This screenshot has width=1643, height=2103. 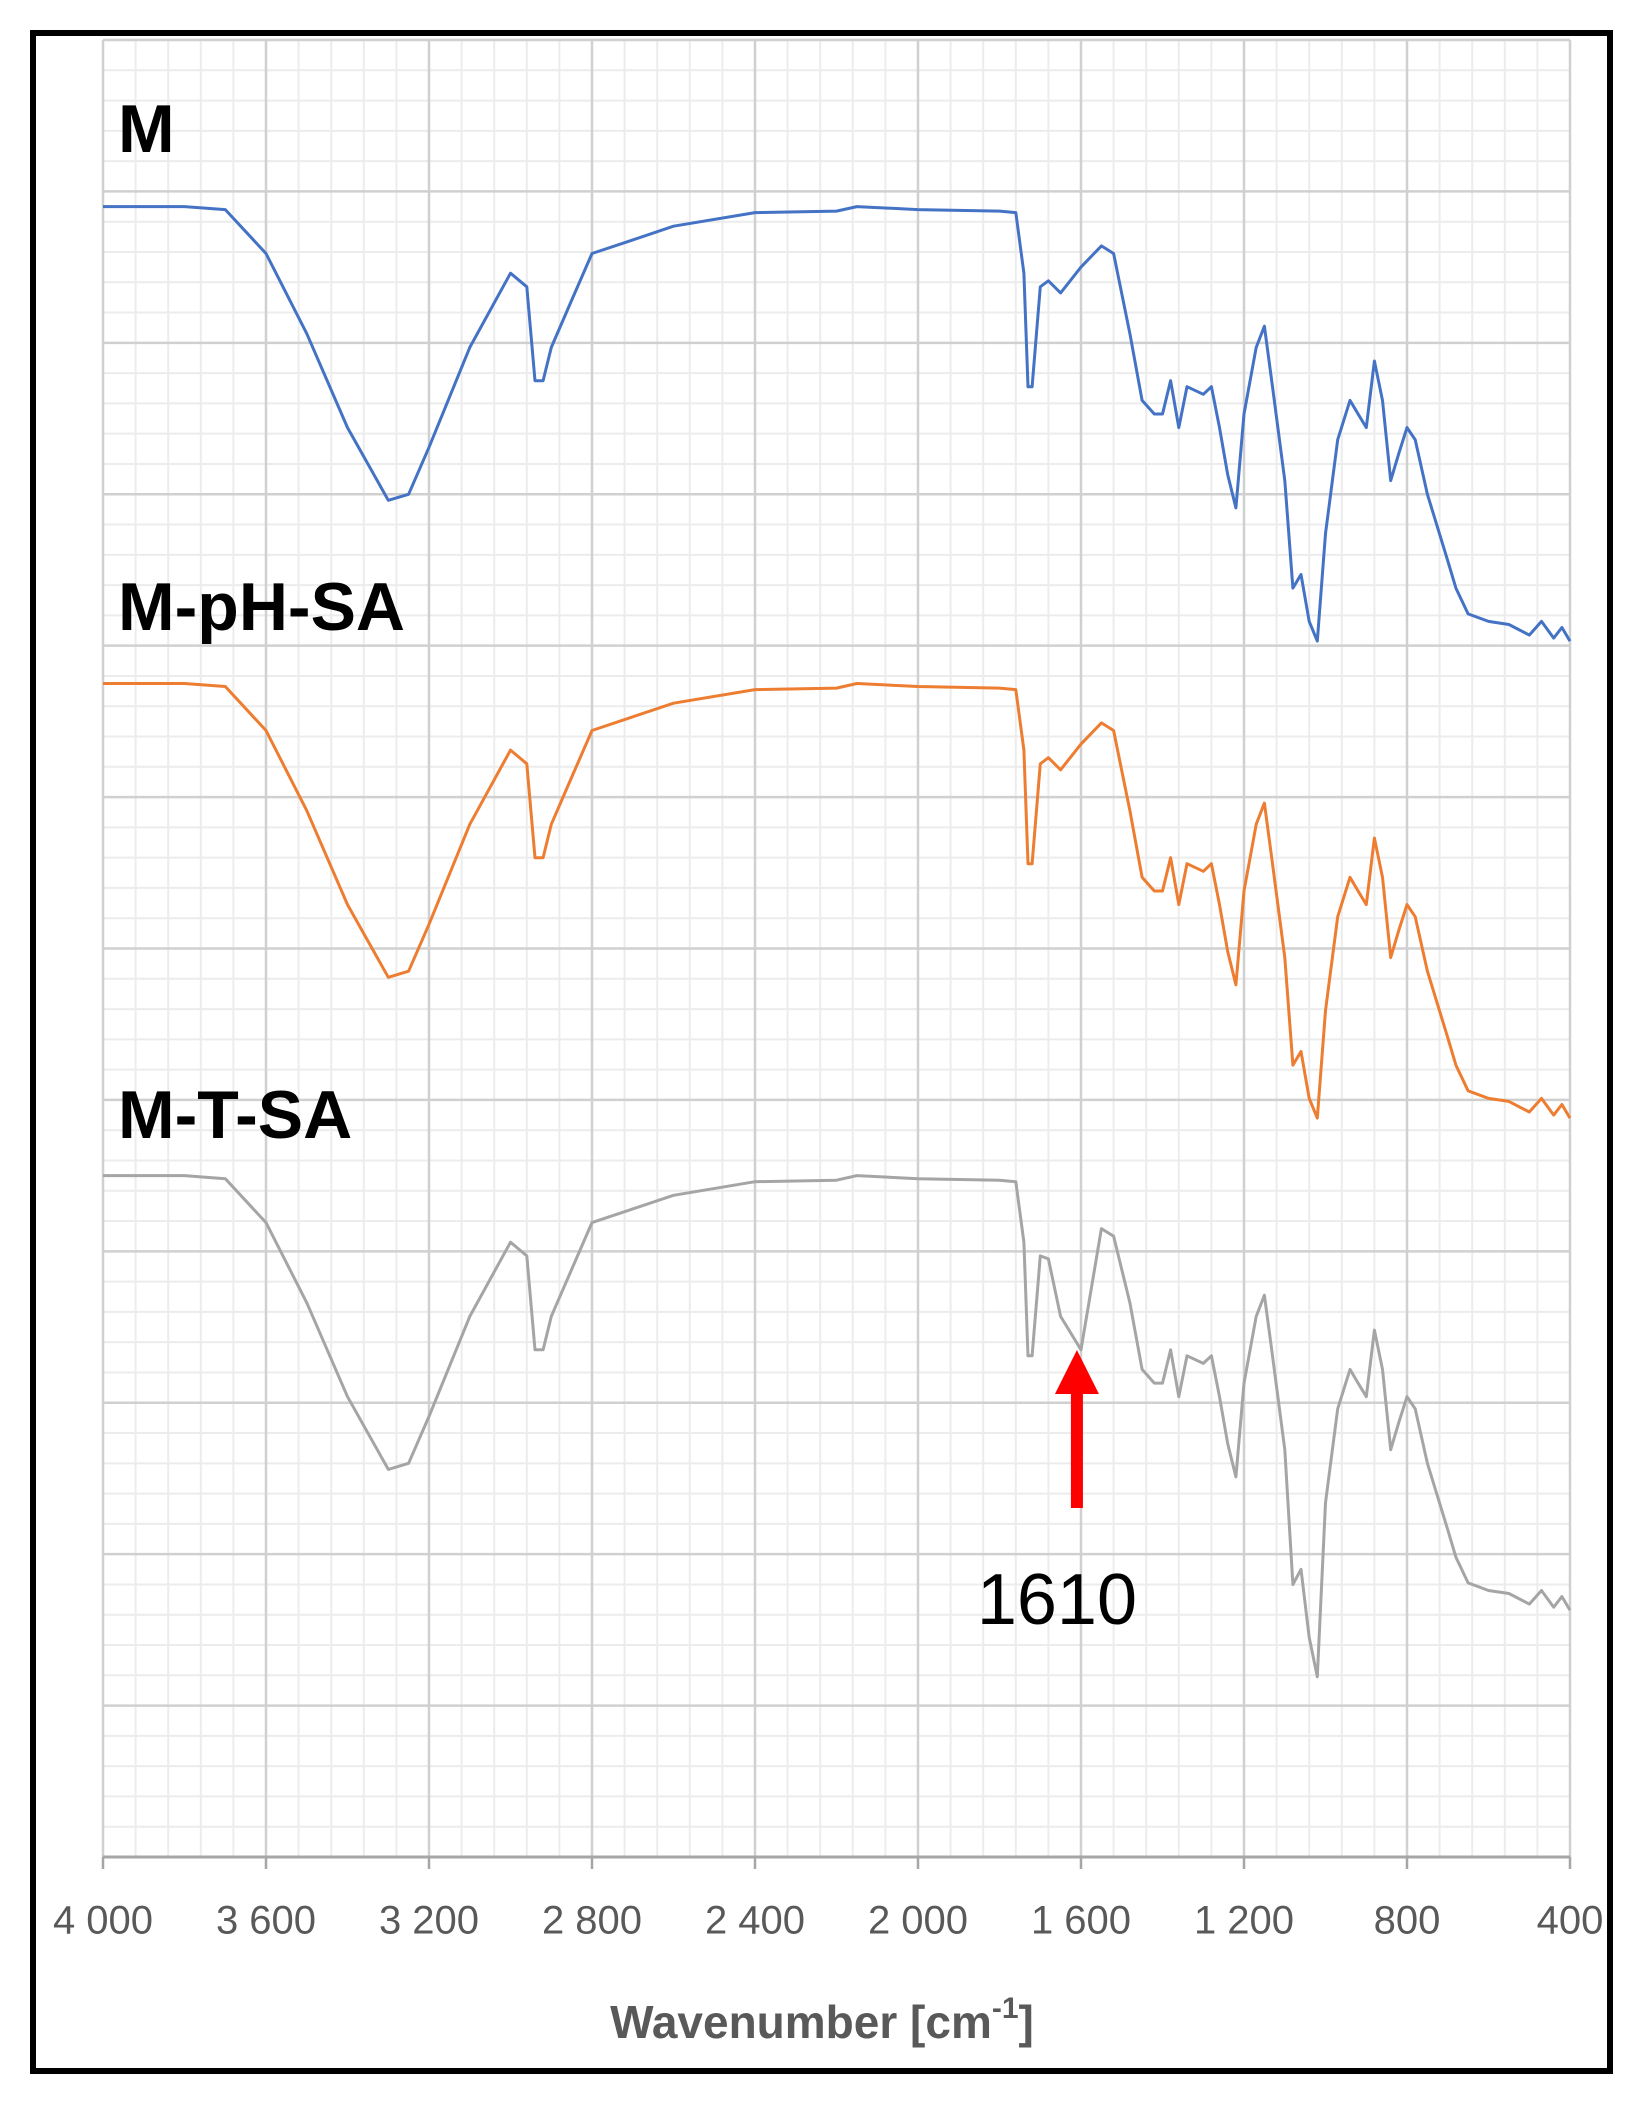 I want to click on x-tick-label: 2 000, so click(x=918, y=1921).